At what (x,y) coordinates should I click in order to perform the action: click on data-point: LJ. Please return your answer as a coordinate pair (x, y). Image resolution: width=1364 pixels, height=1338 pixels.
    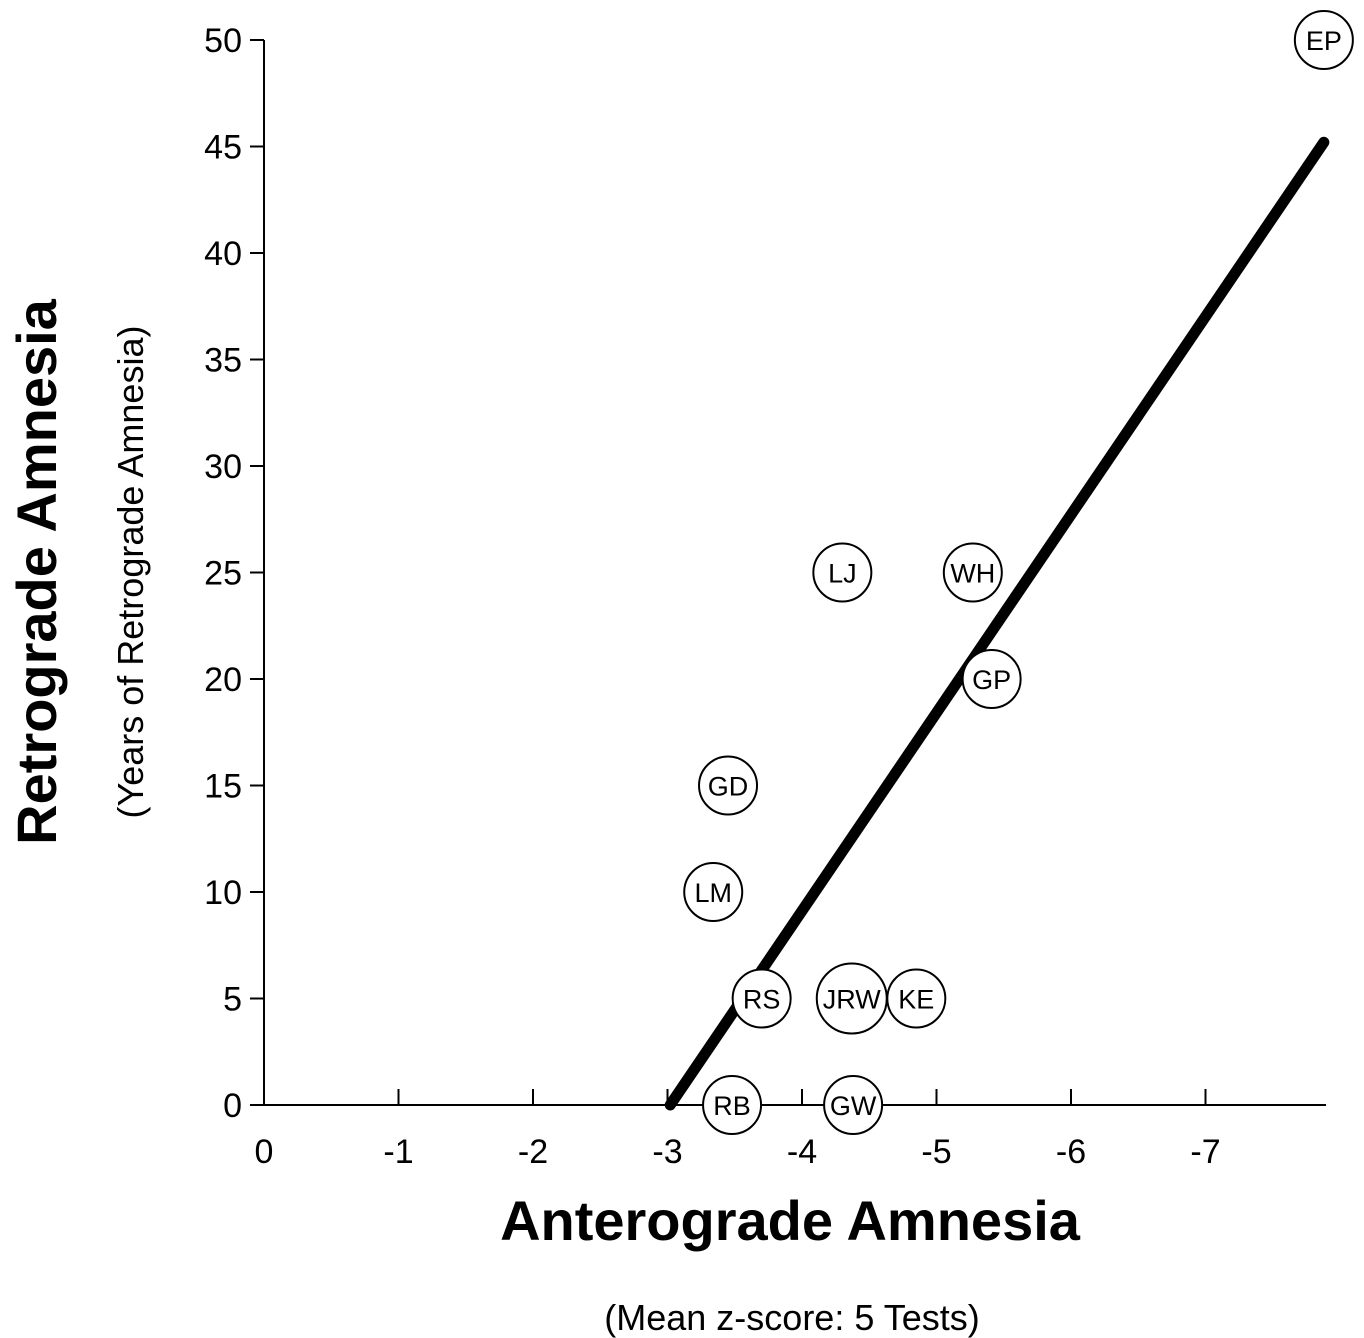
    Looking at the image, I should click on (842, 572).